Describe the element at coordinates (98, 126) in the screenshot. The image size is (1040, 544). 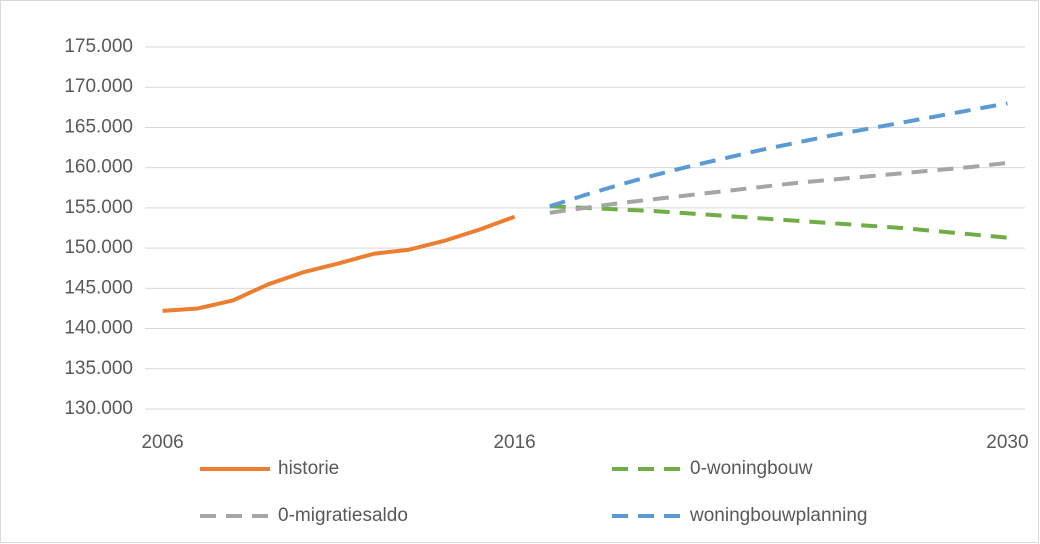
I see `y-tick-label: 165.000` at that location.